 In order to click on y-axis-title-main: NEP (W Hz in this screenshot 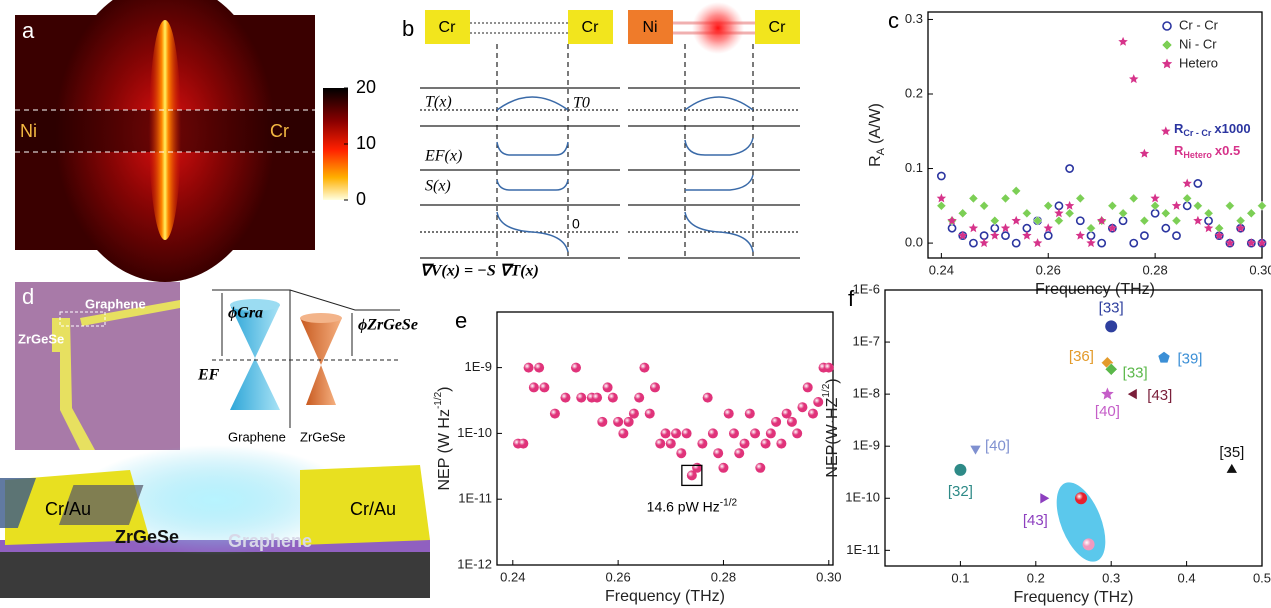, I will do `click(444, 449)`.